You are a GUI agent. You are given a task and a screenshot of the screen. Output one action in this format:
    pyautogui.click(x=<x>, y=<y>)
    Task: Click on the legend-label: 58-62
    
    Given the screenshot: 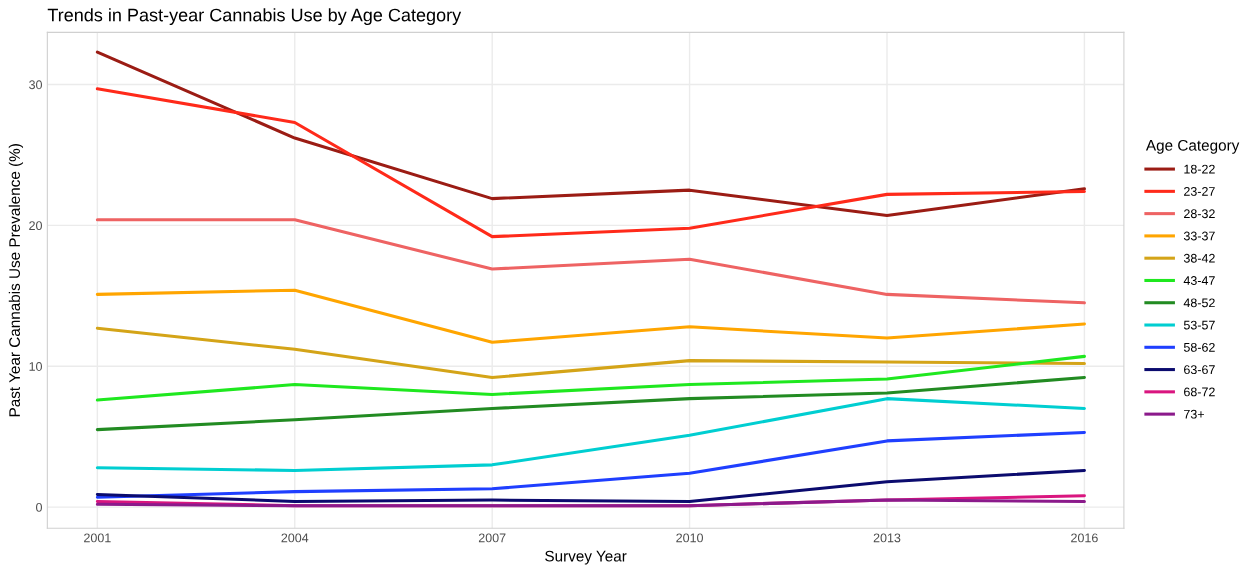 What is the action you would take?
    pyautogui.click(x=1199, y=347)
    